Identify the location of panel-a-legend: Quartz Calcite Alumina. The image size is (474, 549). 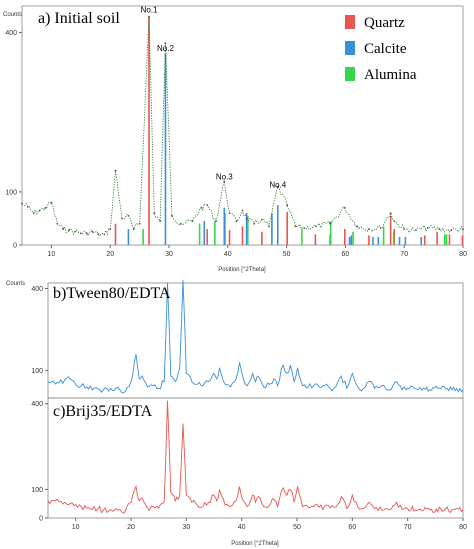
(381, 49).